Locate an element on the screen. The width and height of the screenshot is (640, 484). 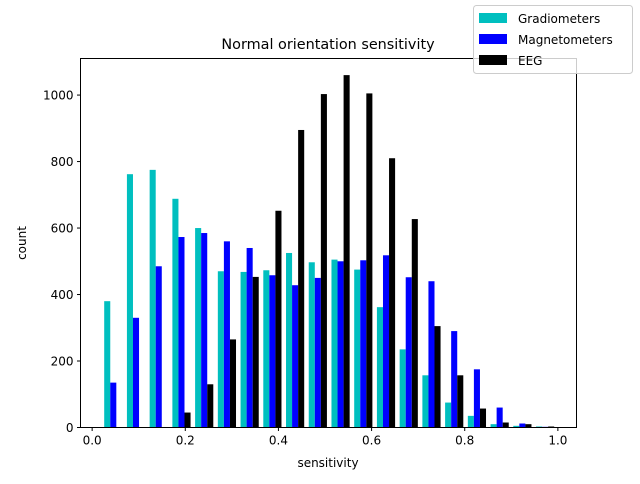
y-tick-label: 0 is located at coordinates (70, 428).